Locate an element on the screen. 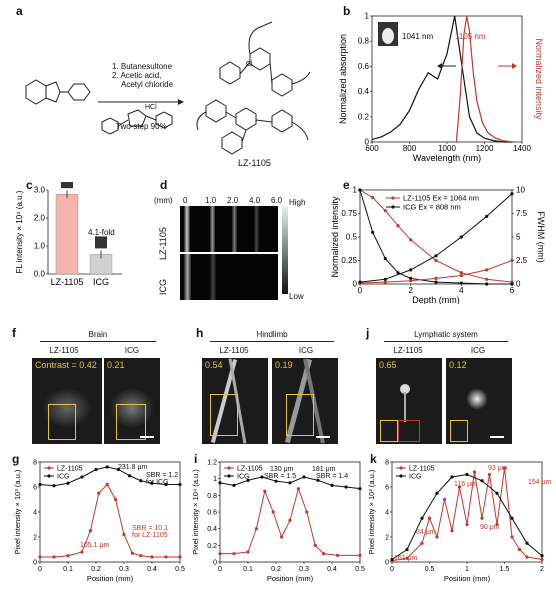 This screenshot has width=556, height=595. image-h-icg: 0.19 is located at coordinates (305, 401).